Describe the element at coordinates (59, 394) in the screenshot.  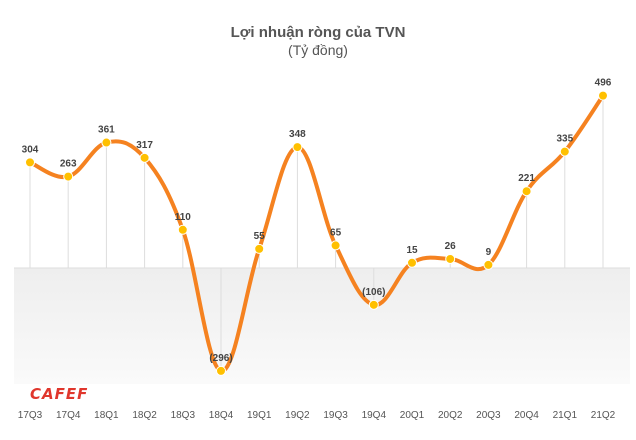
I see `cafef-logo: CAFEF` at that location.